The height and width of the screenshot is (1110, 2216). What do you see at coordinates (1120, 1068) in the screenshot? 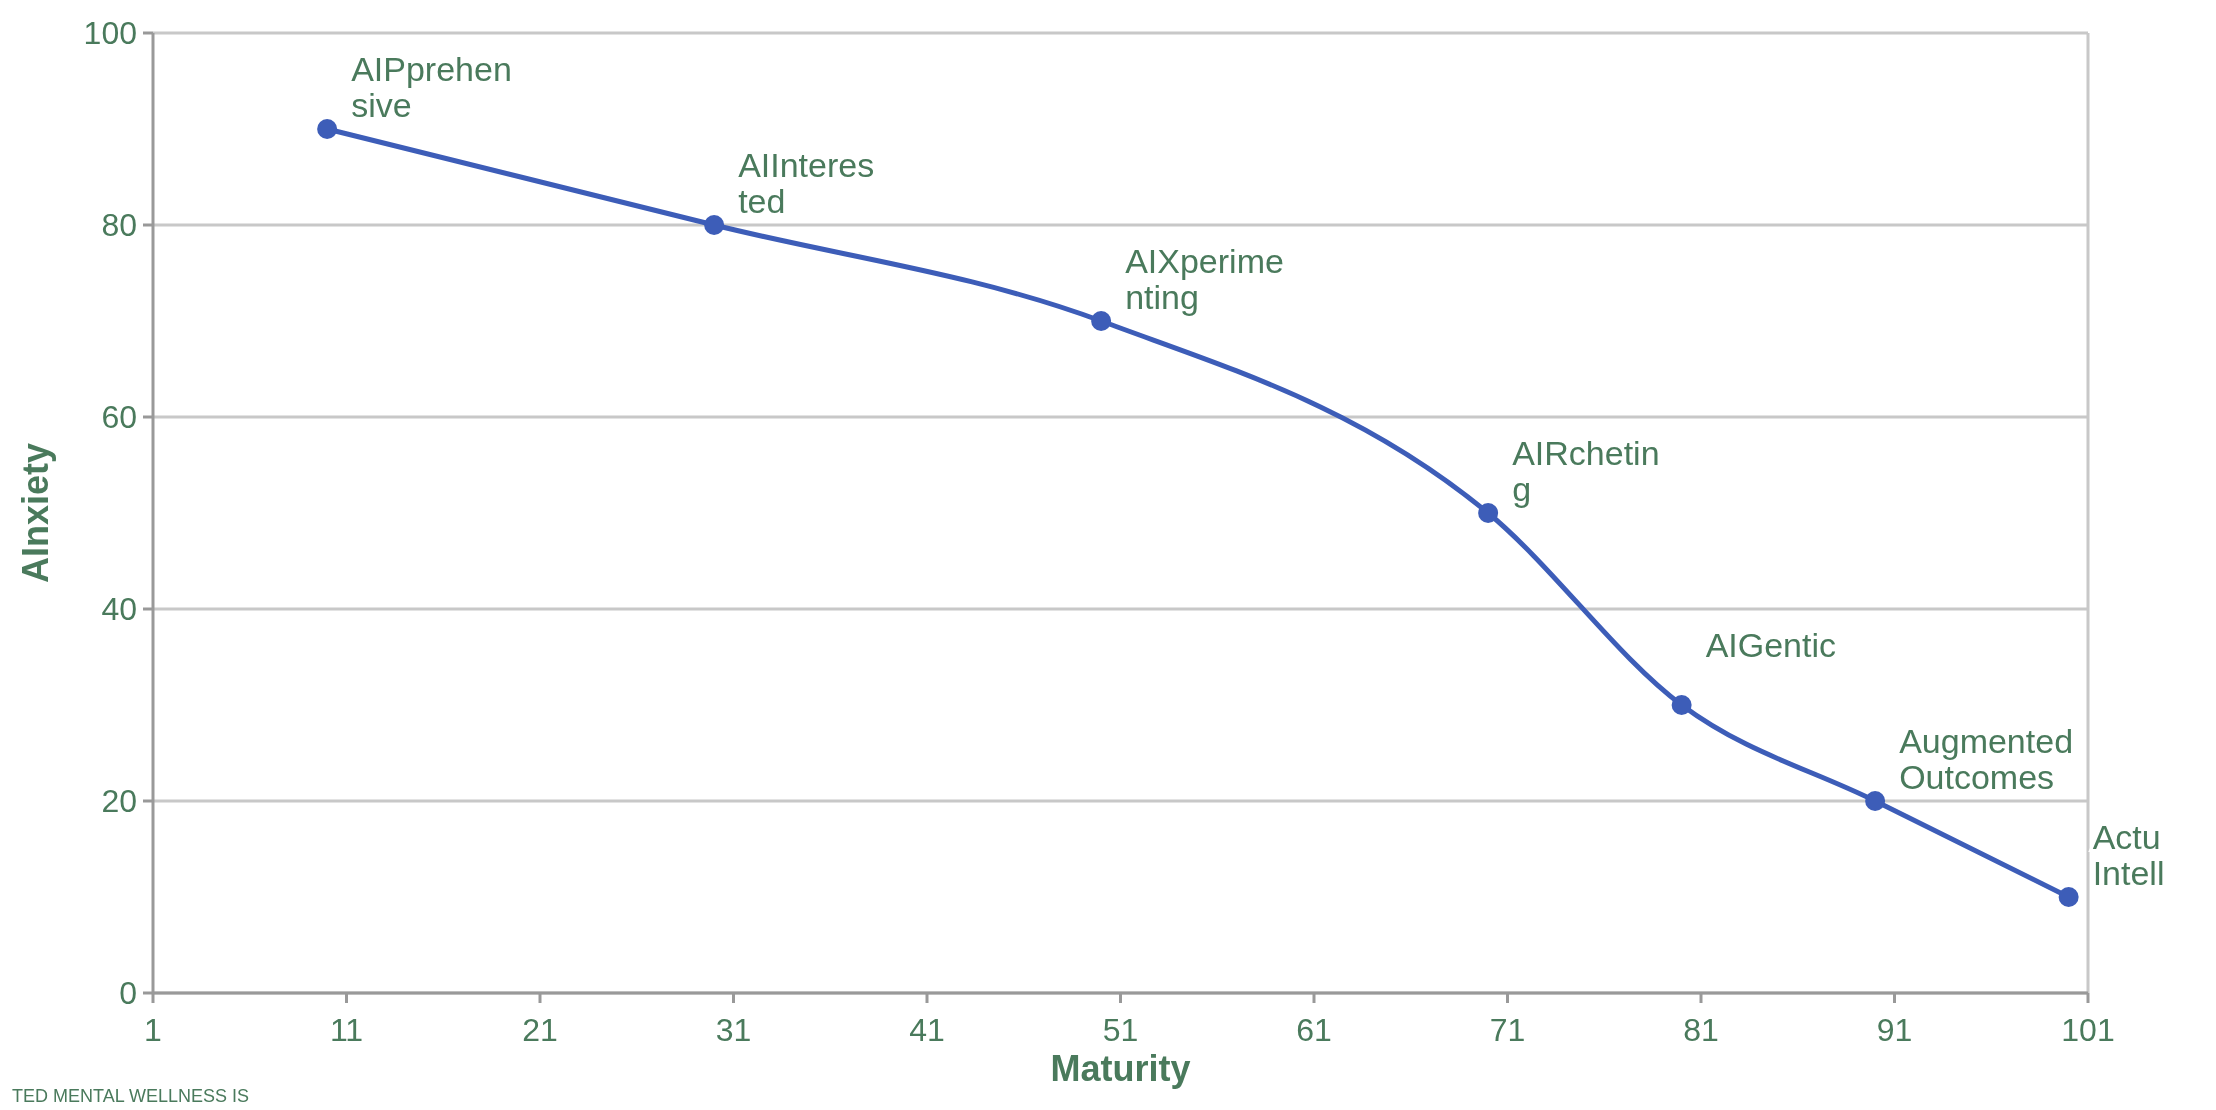
I see `x-axis-title: Maturity` at bounding box center [1120, 1068].